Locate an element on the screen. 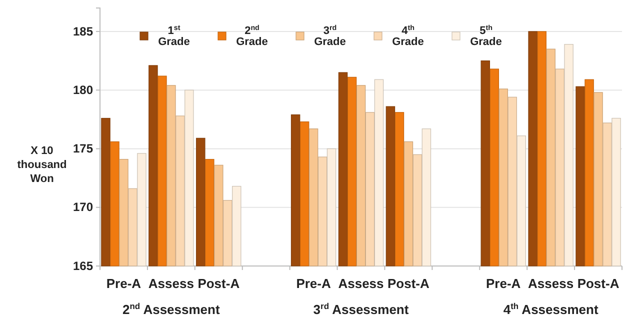 Image resolution: width=630 pixels, height=322 pixels. y-tick-label: 165 is located at coordinates (83, 265).